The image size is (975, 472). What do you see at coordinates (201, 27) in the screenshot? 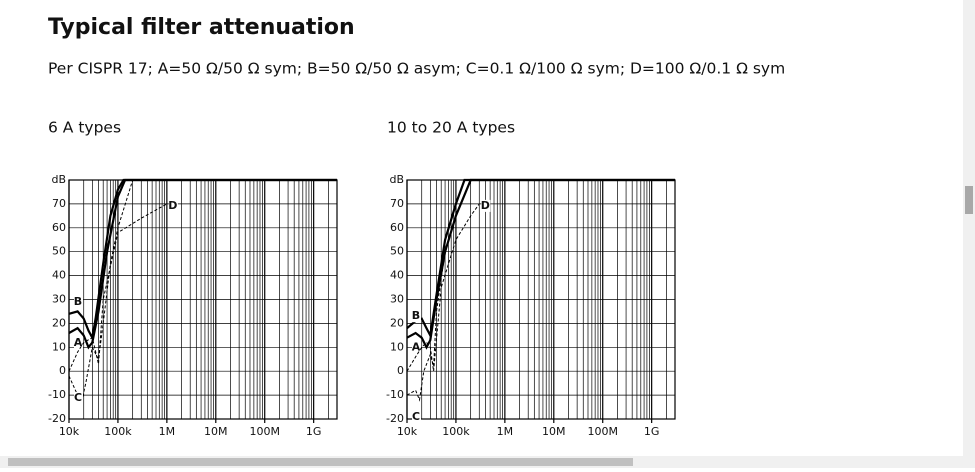
I see `page-title: Typical filter attenuation` at bounding box center [201, 27].